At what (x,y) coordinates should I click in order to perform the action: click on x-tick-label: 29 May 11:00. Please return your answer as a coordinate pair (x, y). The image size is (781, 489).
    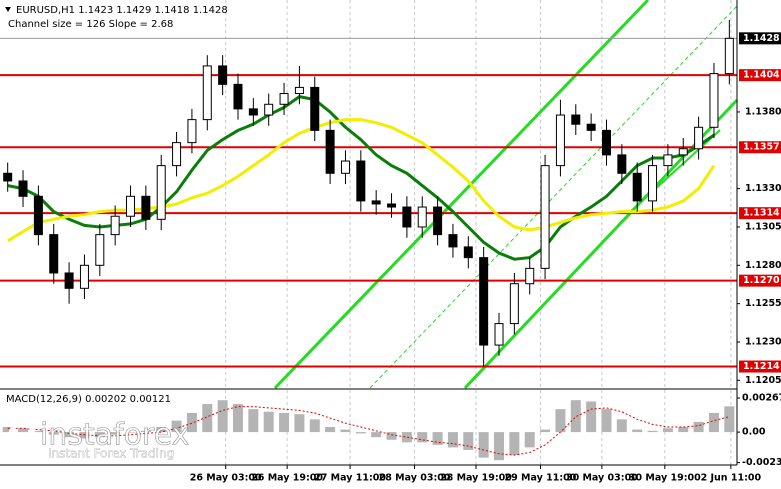
    Looking at the image, I should click on (541, 478).